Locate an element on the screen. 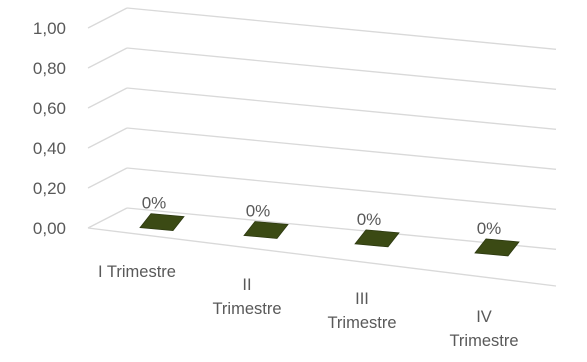 The width and height of the screenshot is (587, 362). data-label-1: 0% is located at coordinates (258, 210).